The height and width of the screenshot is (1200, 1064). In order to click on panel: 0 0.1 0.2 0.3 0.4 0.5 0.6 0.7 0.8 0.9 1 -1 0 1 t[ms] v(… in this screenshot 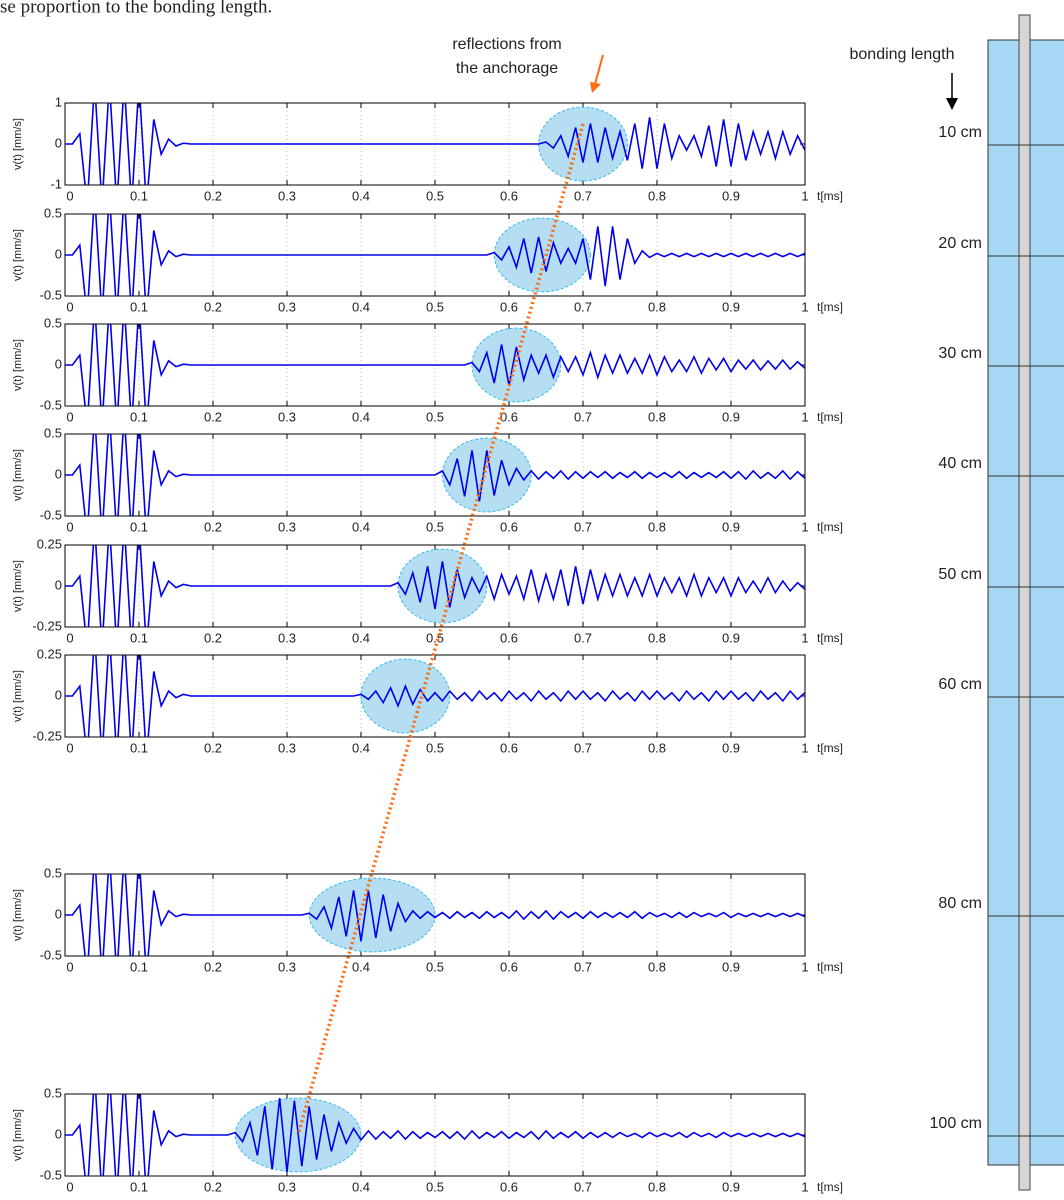, I will do `click(427, 148)`.